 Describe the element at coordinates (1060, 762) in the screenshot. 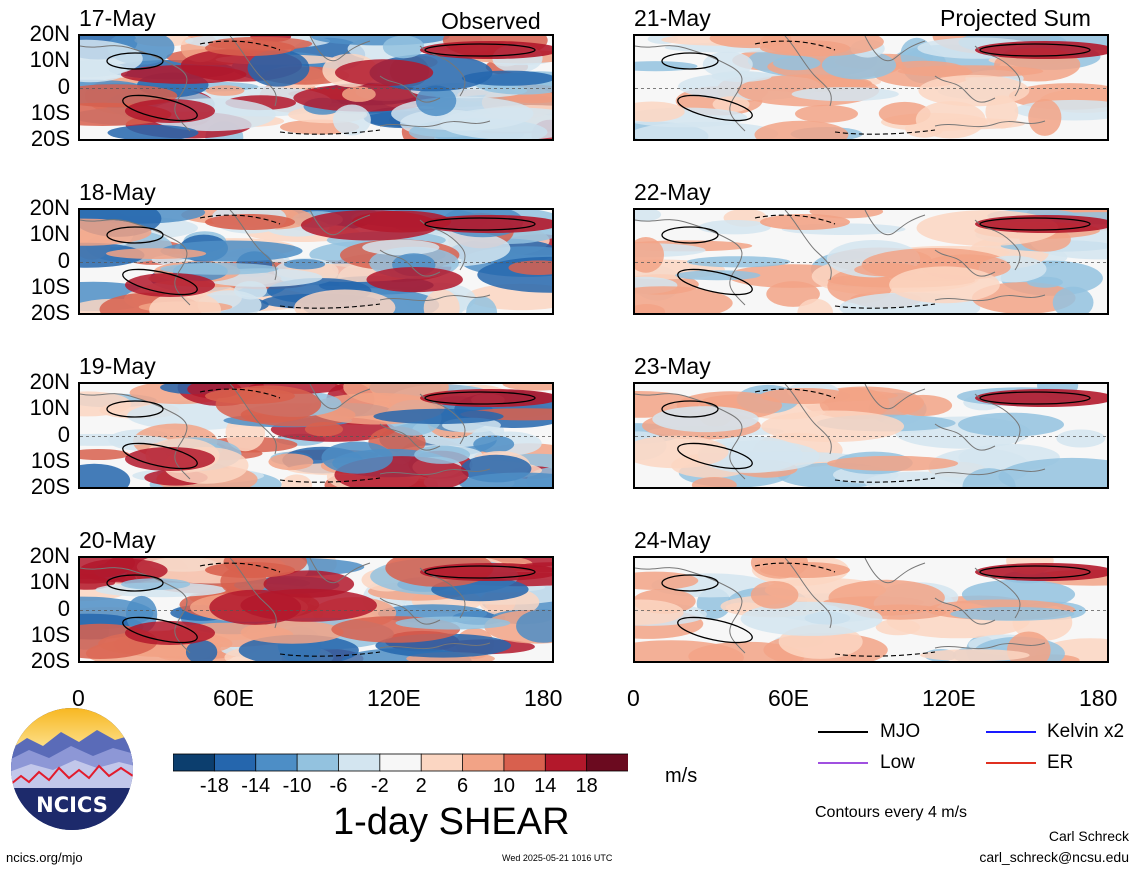

I see `legend-label-er: ER` at that location.